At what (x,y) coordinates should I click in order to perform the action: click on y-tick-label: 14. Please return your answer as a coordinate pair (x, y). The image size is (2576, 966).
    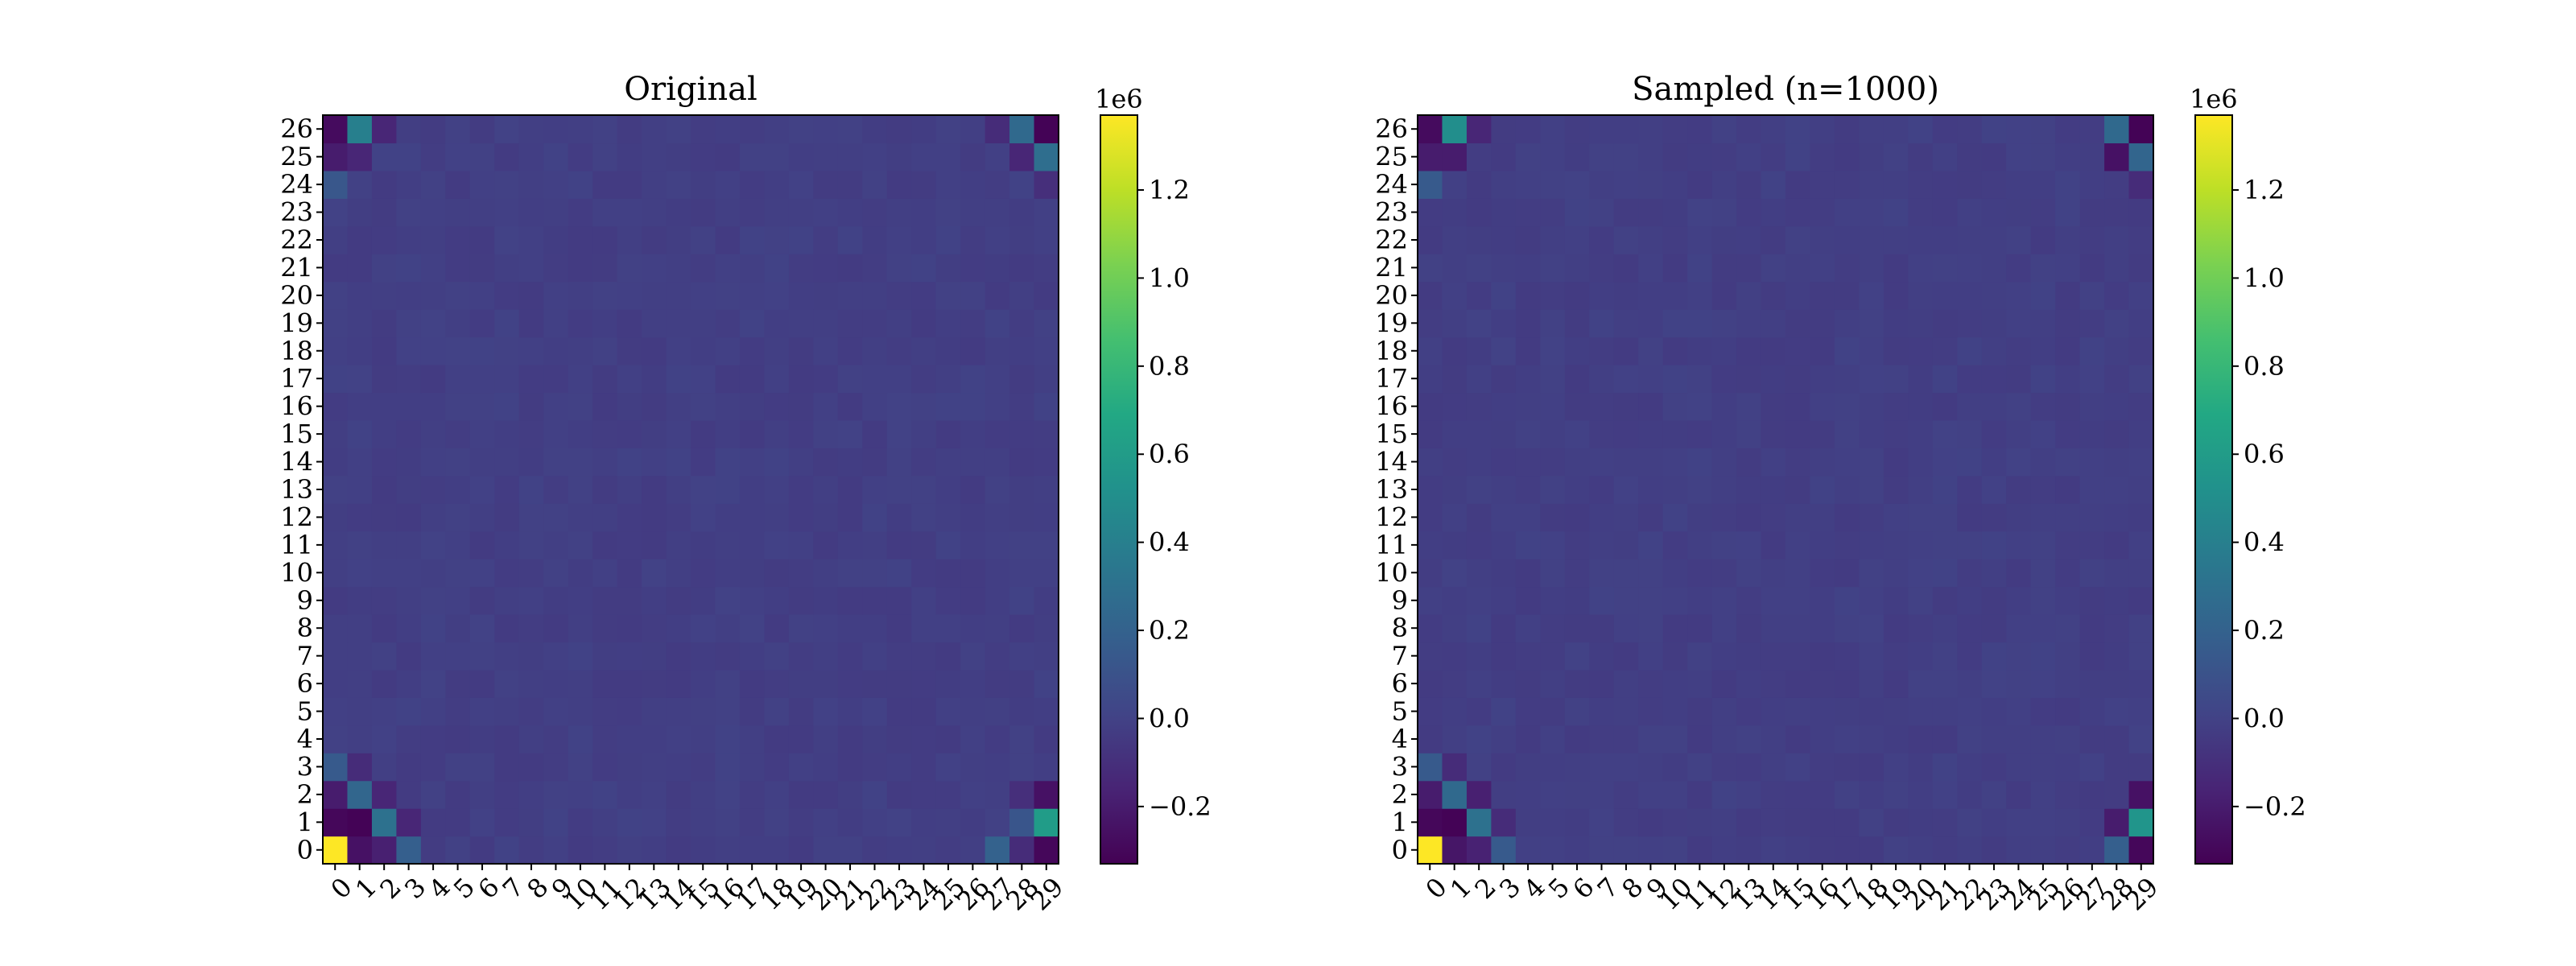
    Looking at the image, I should click on (1391, 462).